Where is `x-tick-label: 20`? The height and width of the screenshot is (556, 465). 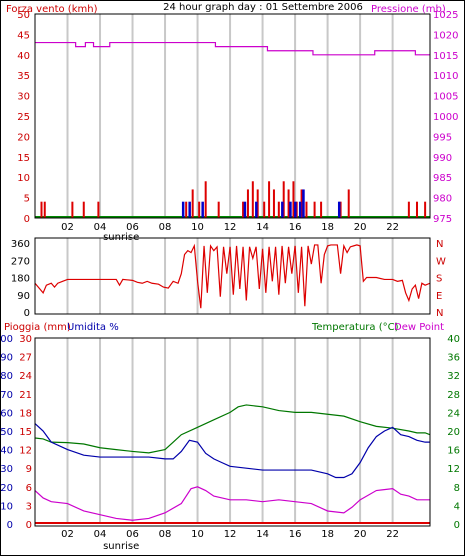 x-tick-label: 20 is located at coordinates (360, 227).